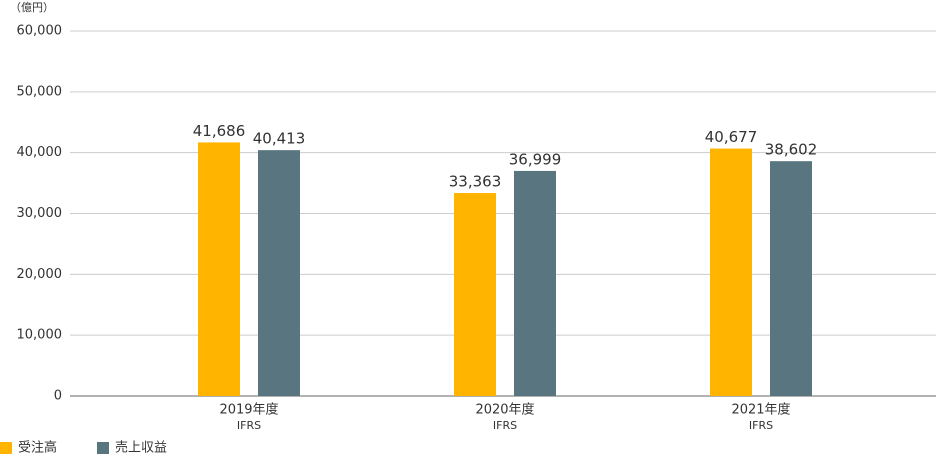  I want to click on value-label: 33,363, so click(475, 182).